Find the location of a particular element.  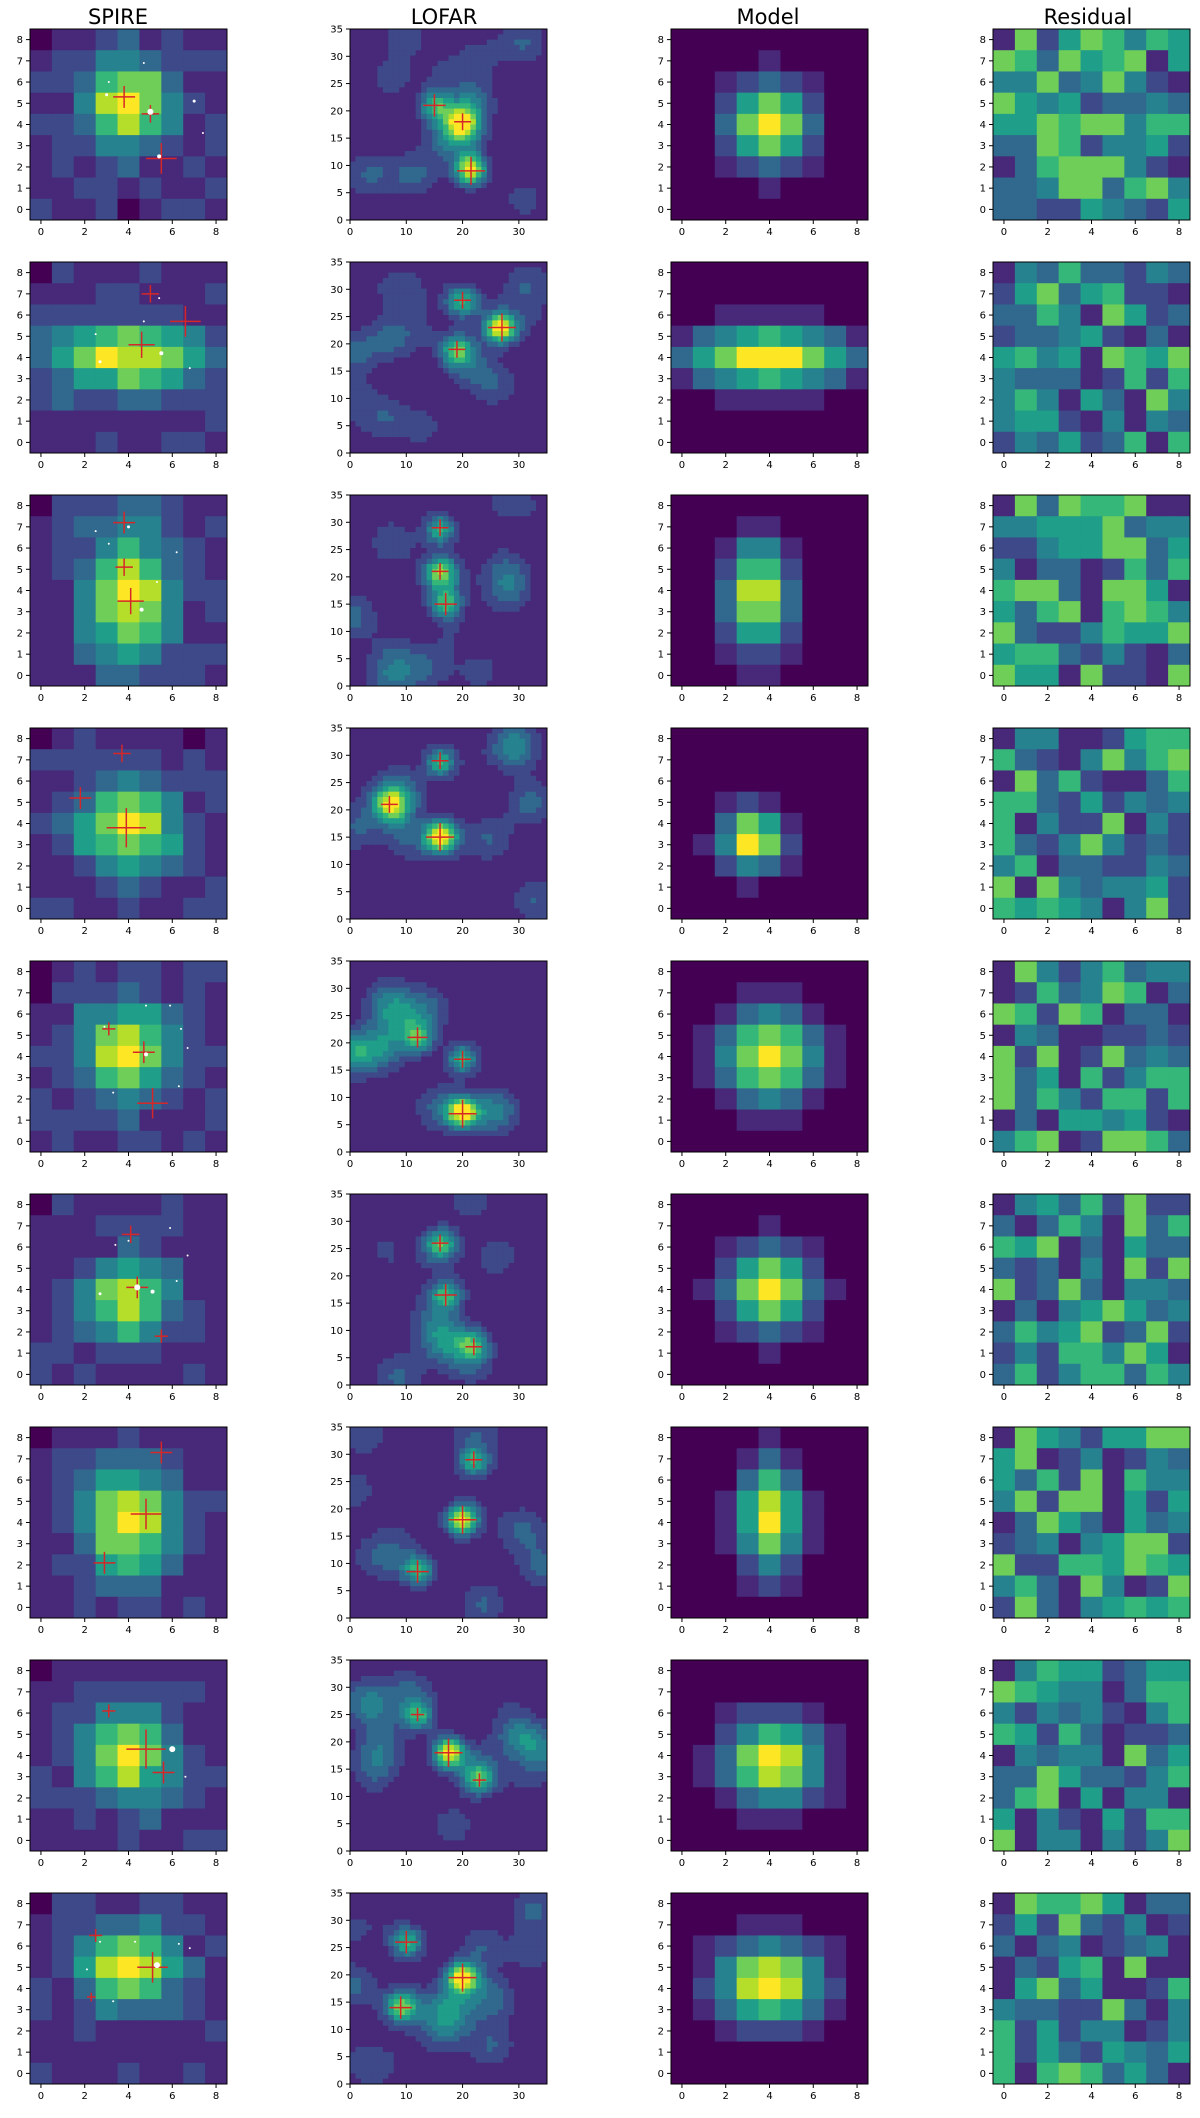

y-tick-label: 3 is located at coordinates (661, 146).